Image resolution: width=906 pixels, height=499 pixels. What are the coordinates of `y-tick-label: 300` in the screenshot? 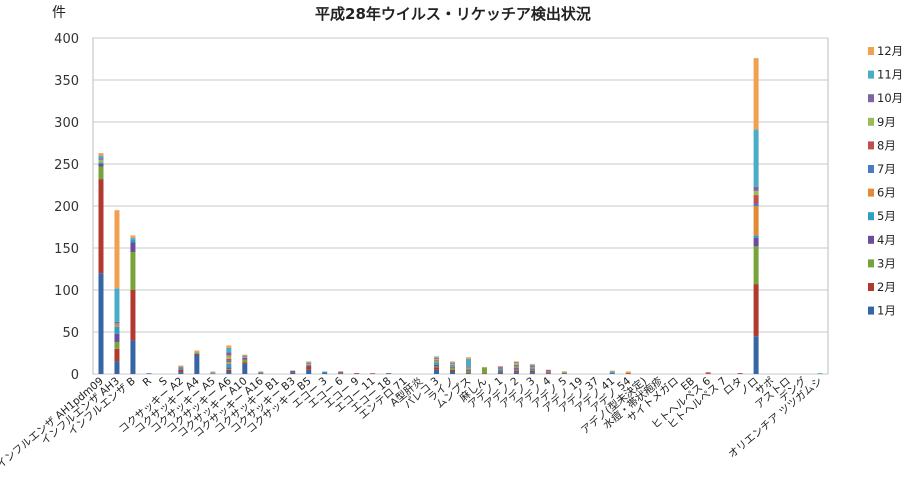 It's located at (66, 123).